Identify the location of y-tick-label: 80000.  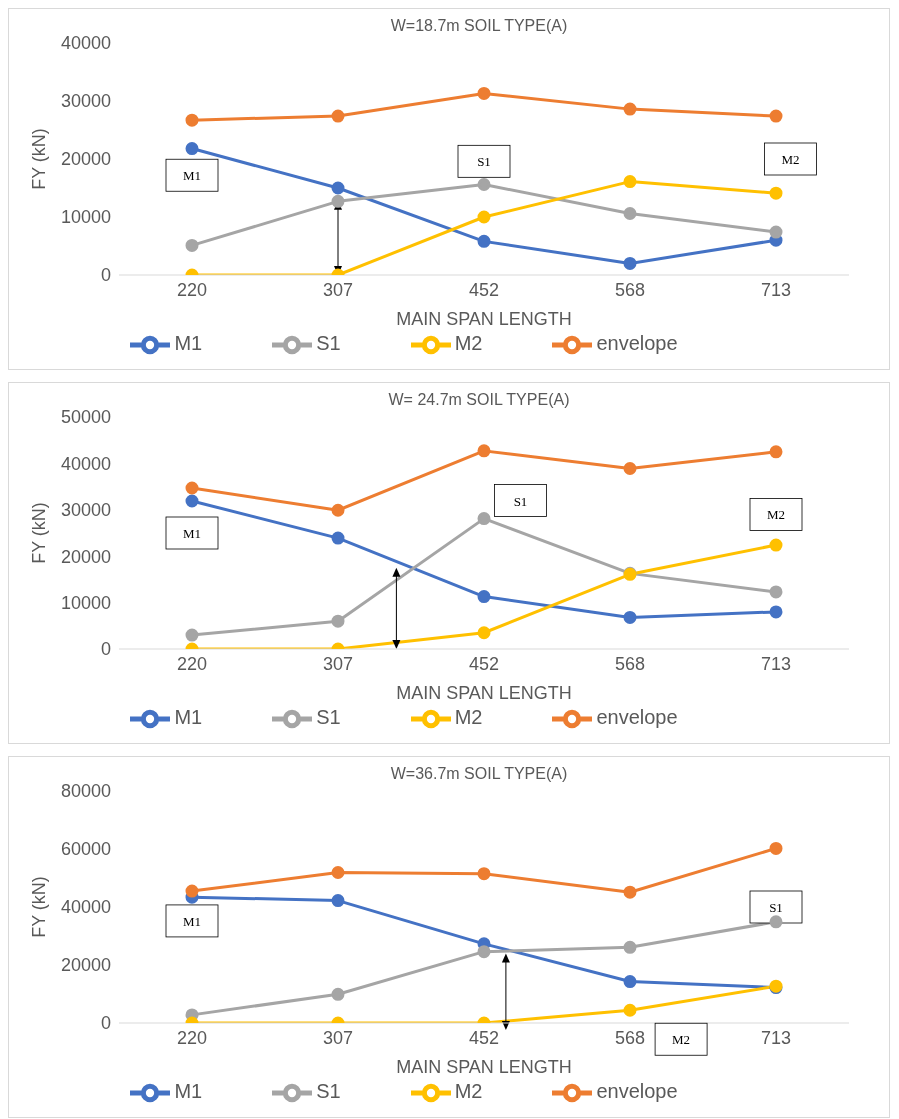
(85, 791).